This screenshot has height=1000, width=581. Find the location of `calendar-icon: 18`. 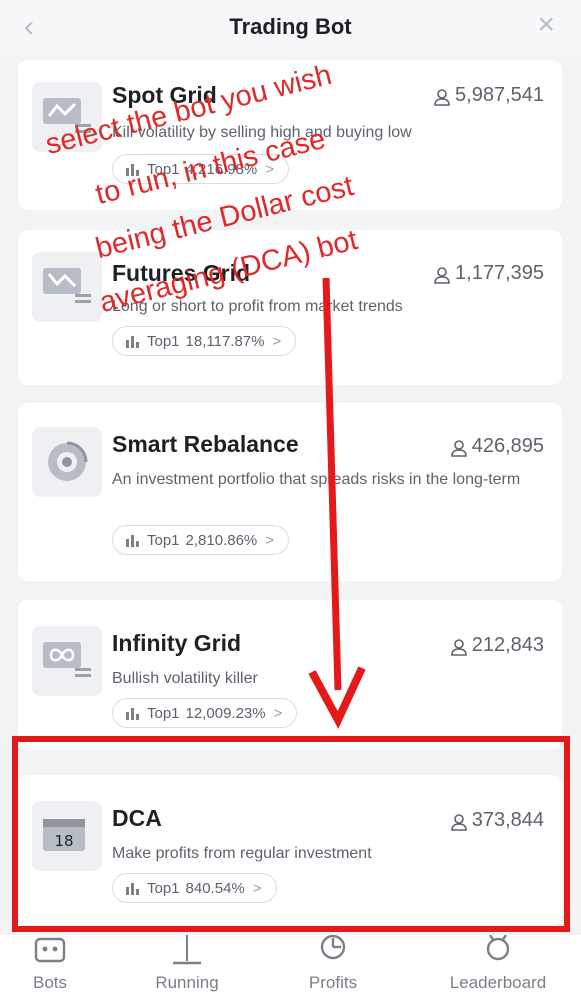

calendar-icon: 18 is located at coordinates (67, 836).